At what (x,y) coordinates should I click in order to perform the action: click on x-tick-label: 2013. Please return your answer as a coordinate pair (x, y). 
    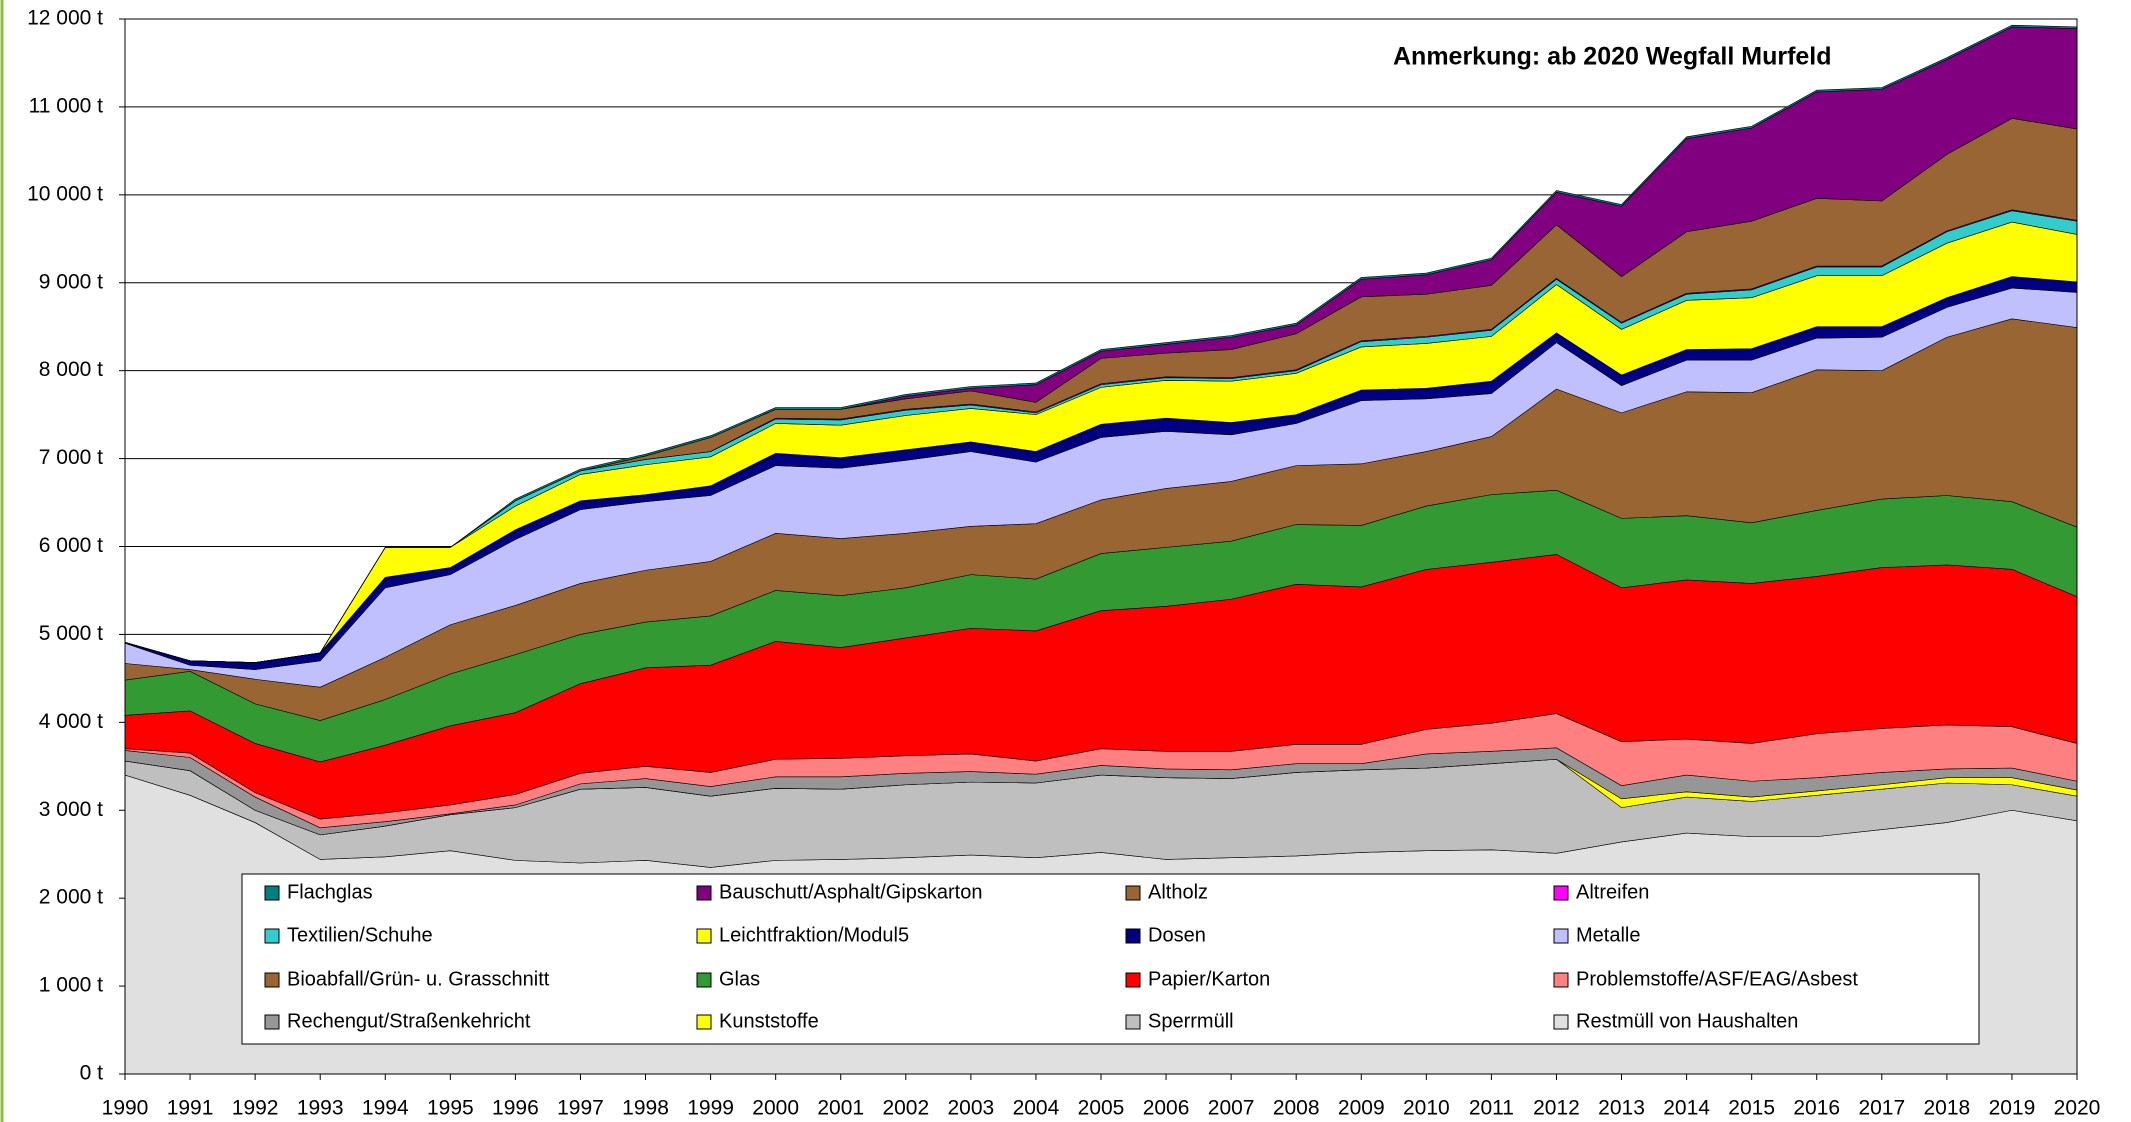
    Looking at the image, I should click on (1621, 1108).